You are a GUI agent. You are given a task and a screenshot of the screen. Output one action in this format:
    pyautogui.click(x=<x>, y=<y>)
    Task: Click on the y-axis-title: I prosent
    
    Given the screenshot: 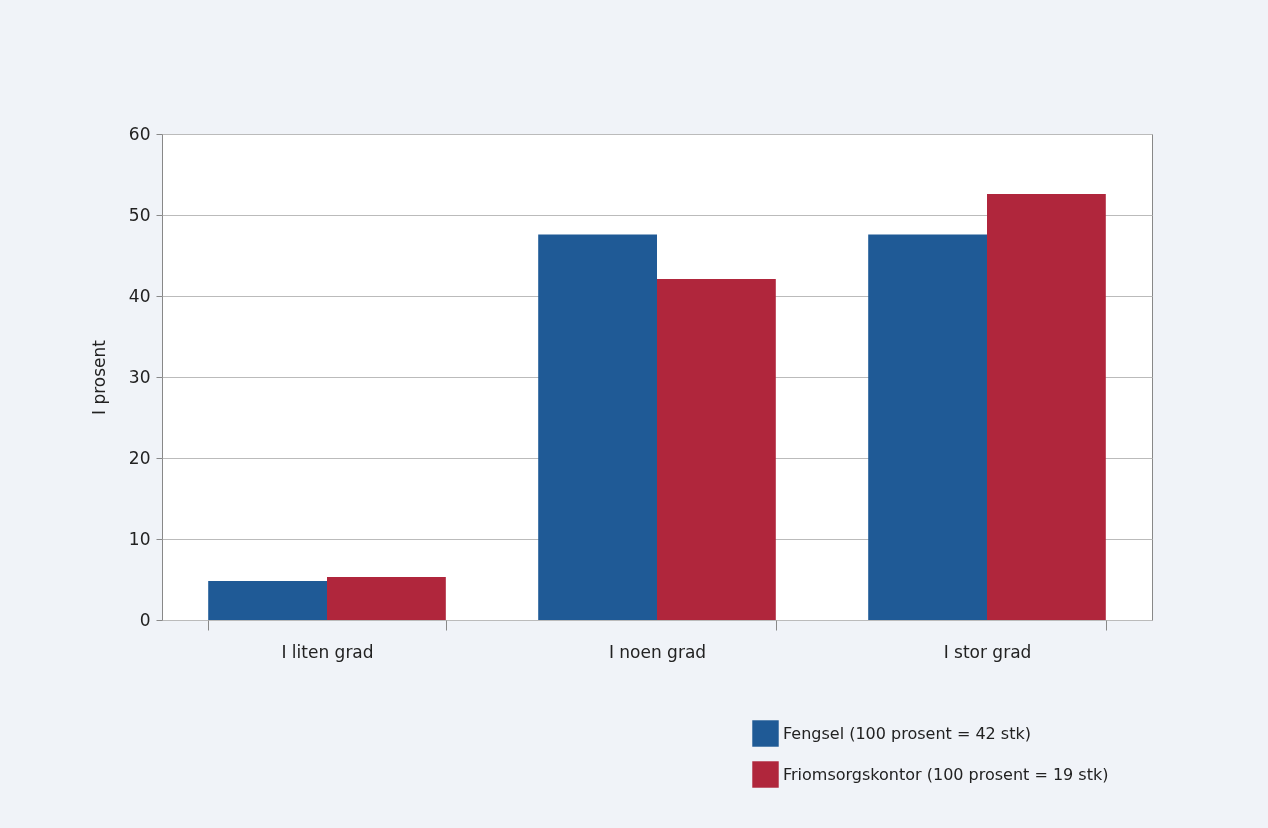 What is the action you would take?
    pyautogui.click(x=98, y=377)
    